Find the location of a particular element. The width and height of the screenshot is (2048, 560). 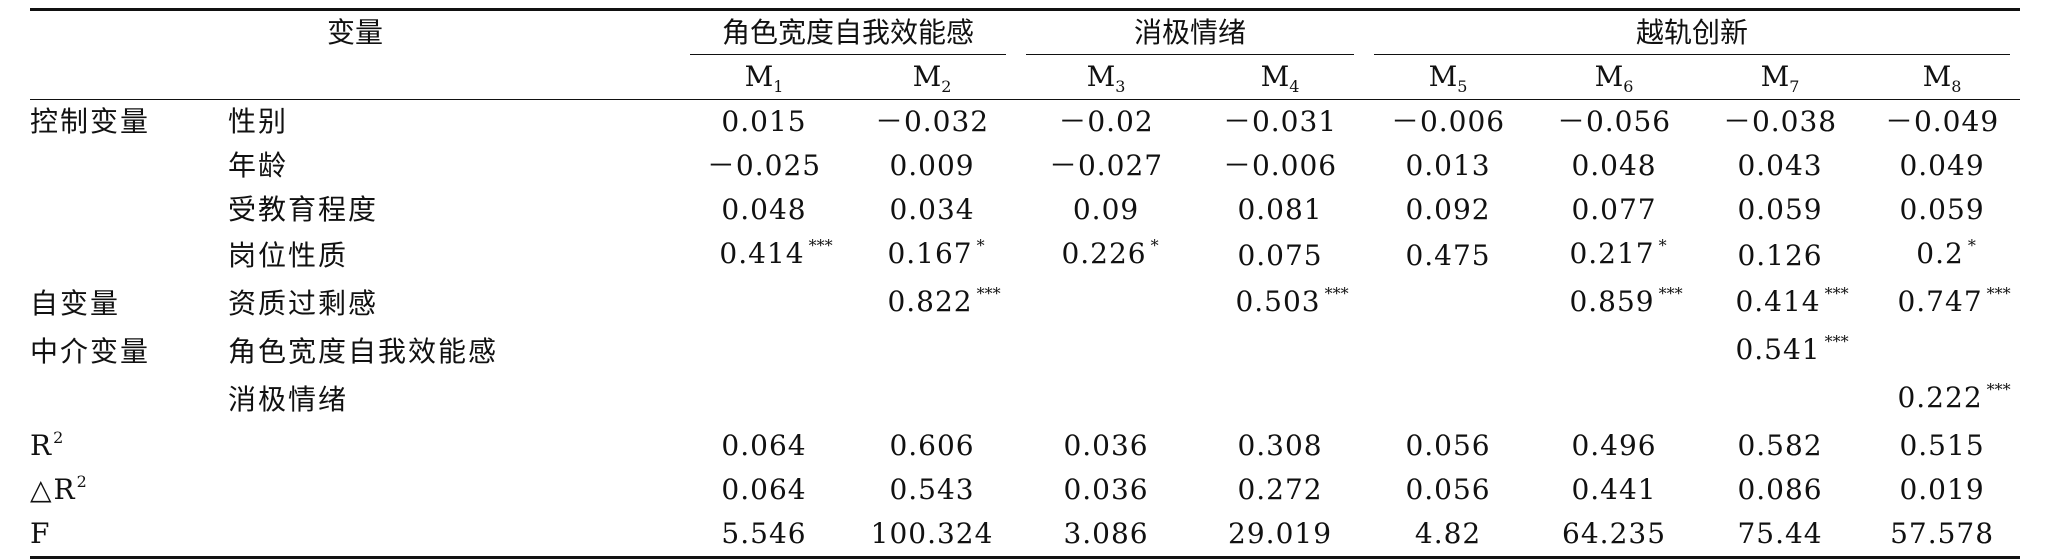

table-cell: 0.036 is located at coordinates (1106, 445).